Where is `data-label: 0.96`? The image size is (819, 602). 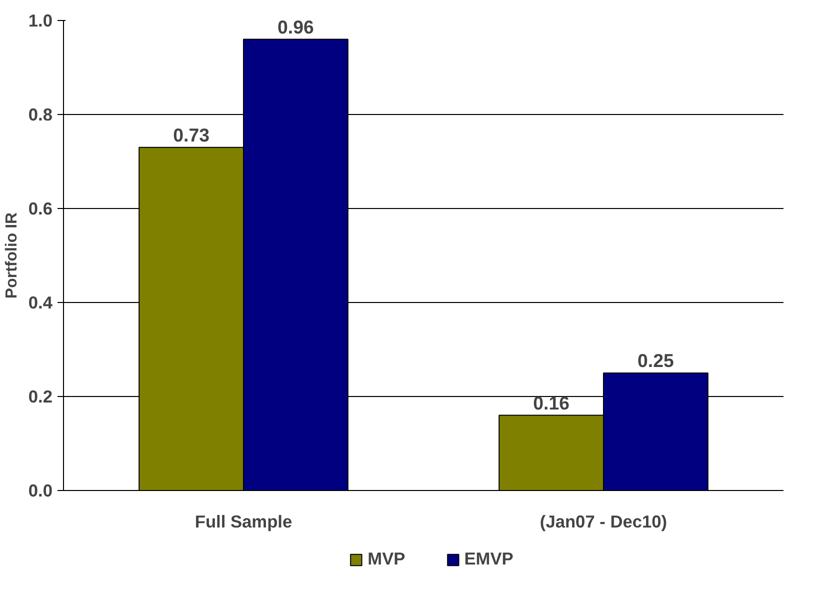
data-label: 0.96 is located at coordinates (296, 27).